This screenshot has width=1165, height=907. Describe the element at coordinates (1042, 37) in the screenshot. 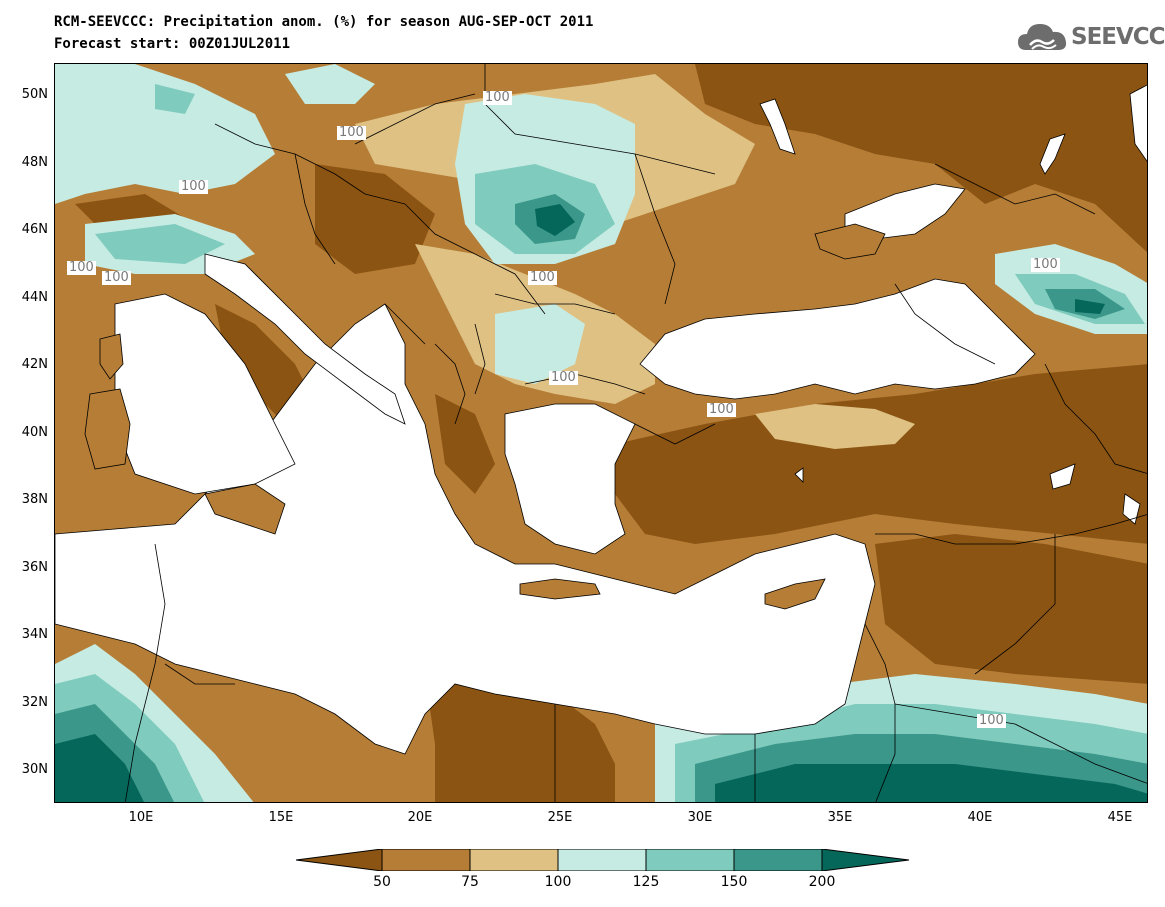

I see `cloud-logo-icon` at that location.